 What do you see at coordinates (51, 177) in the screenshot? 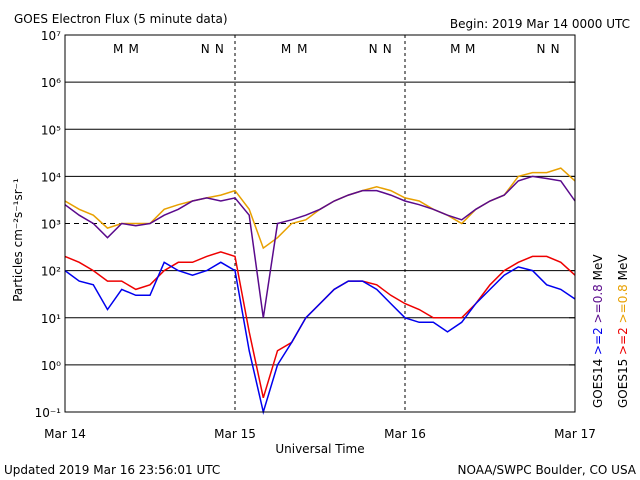
I see `y-tick-label: 10⁴` at bounding box center [51, 177].